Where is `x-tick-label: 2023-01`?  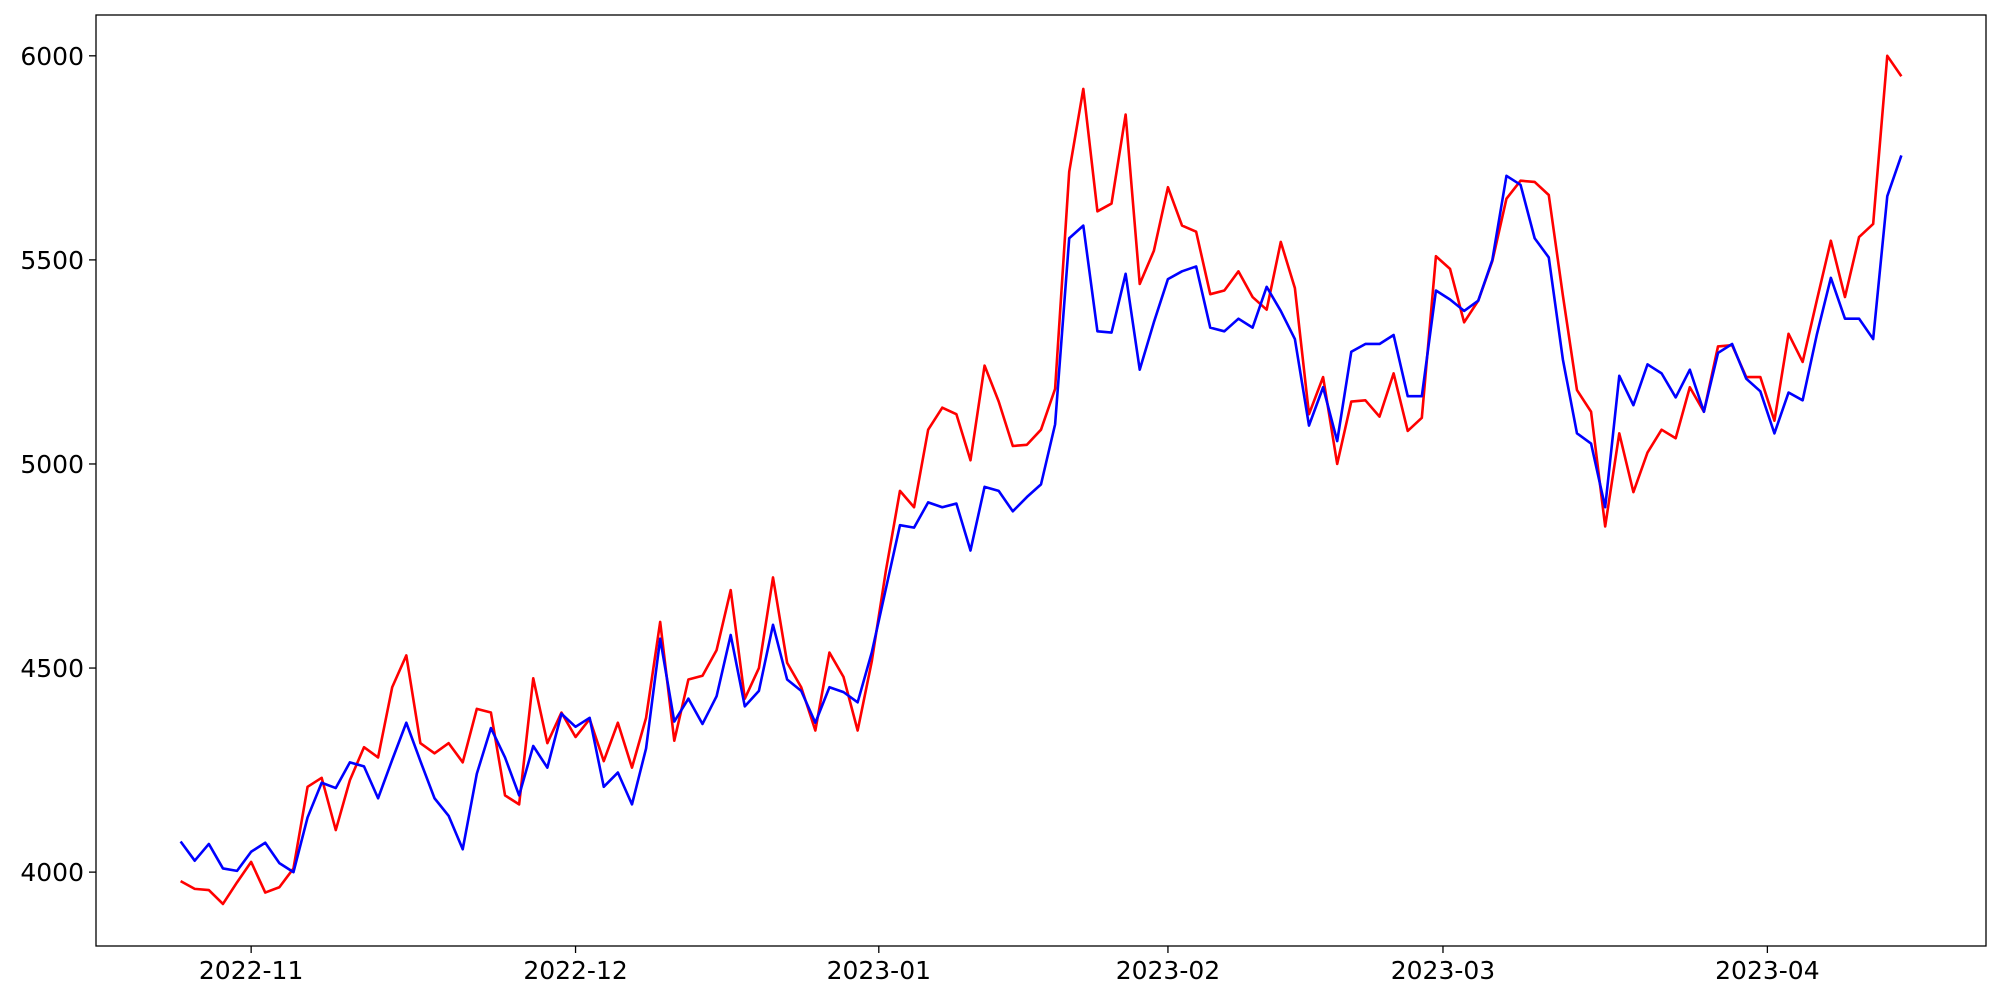 x-tick-label: 2023-01 is located at coordinates (879, 970).